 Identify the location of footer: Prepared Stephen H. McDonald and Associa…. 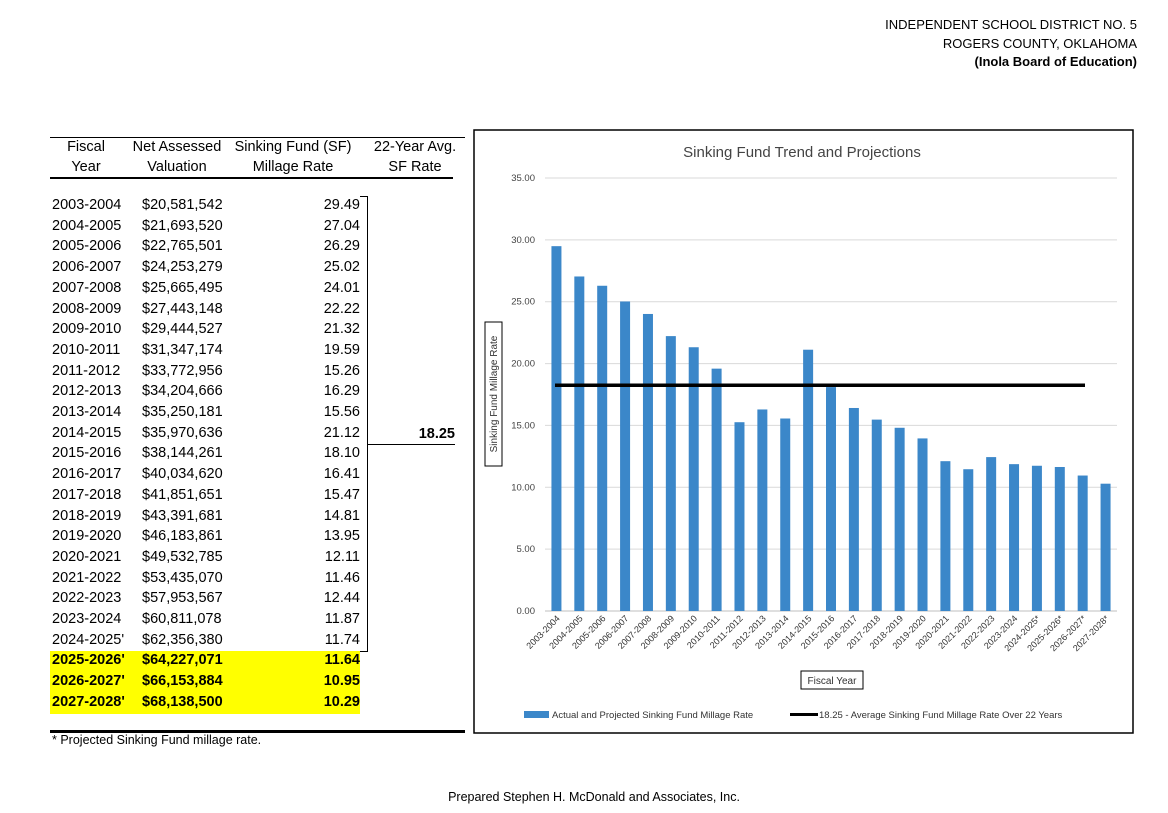
(594, 797).